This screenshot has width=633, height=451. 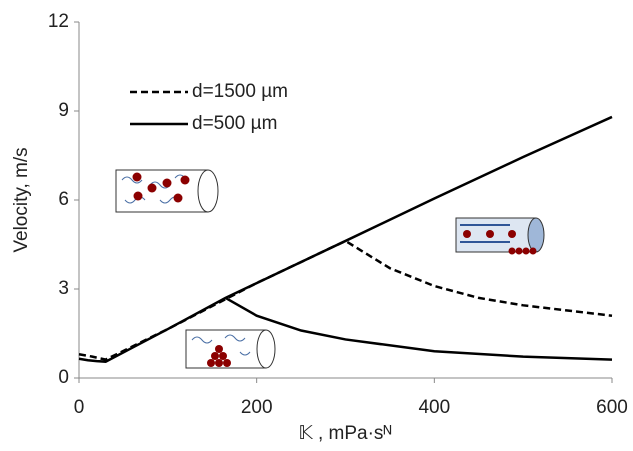 What do you see at coordinates (79, 407) in the screenshot?
I see `x-tick-label: 0` at bounding box center [79, 407].